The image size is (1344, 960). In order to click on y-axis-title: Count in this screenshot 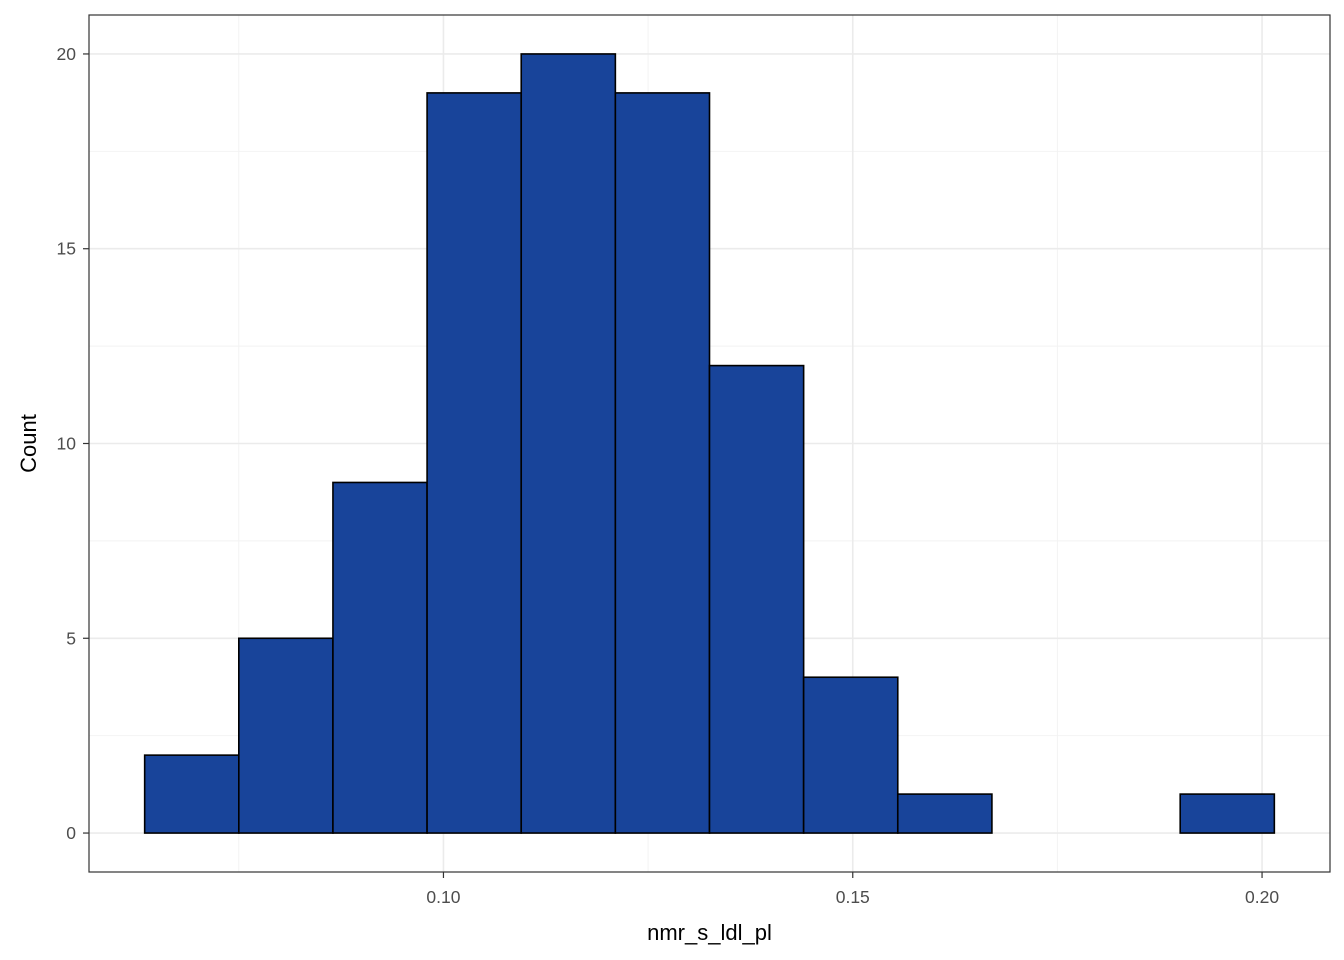, I will do `click(28, 443)`.